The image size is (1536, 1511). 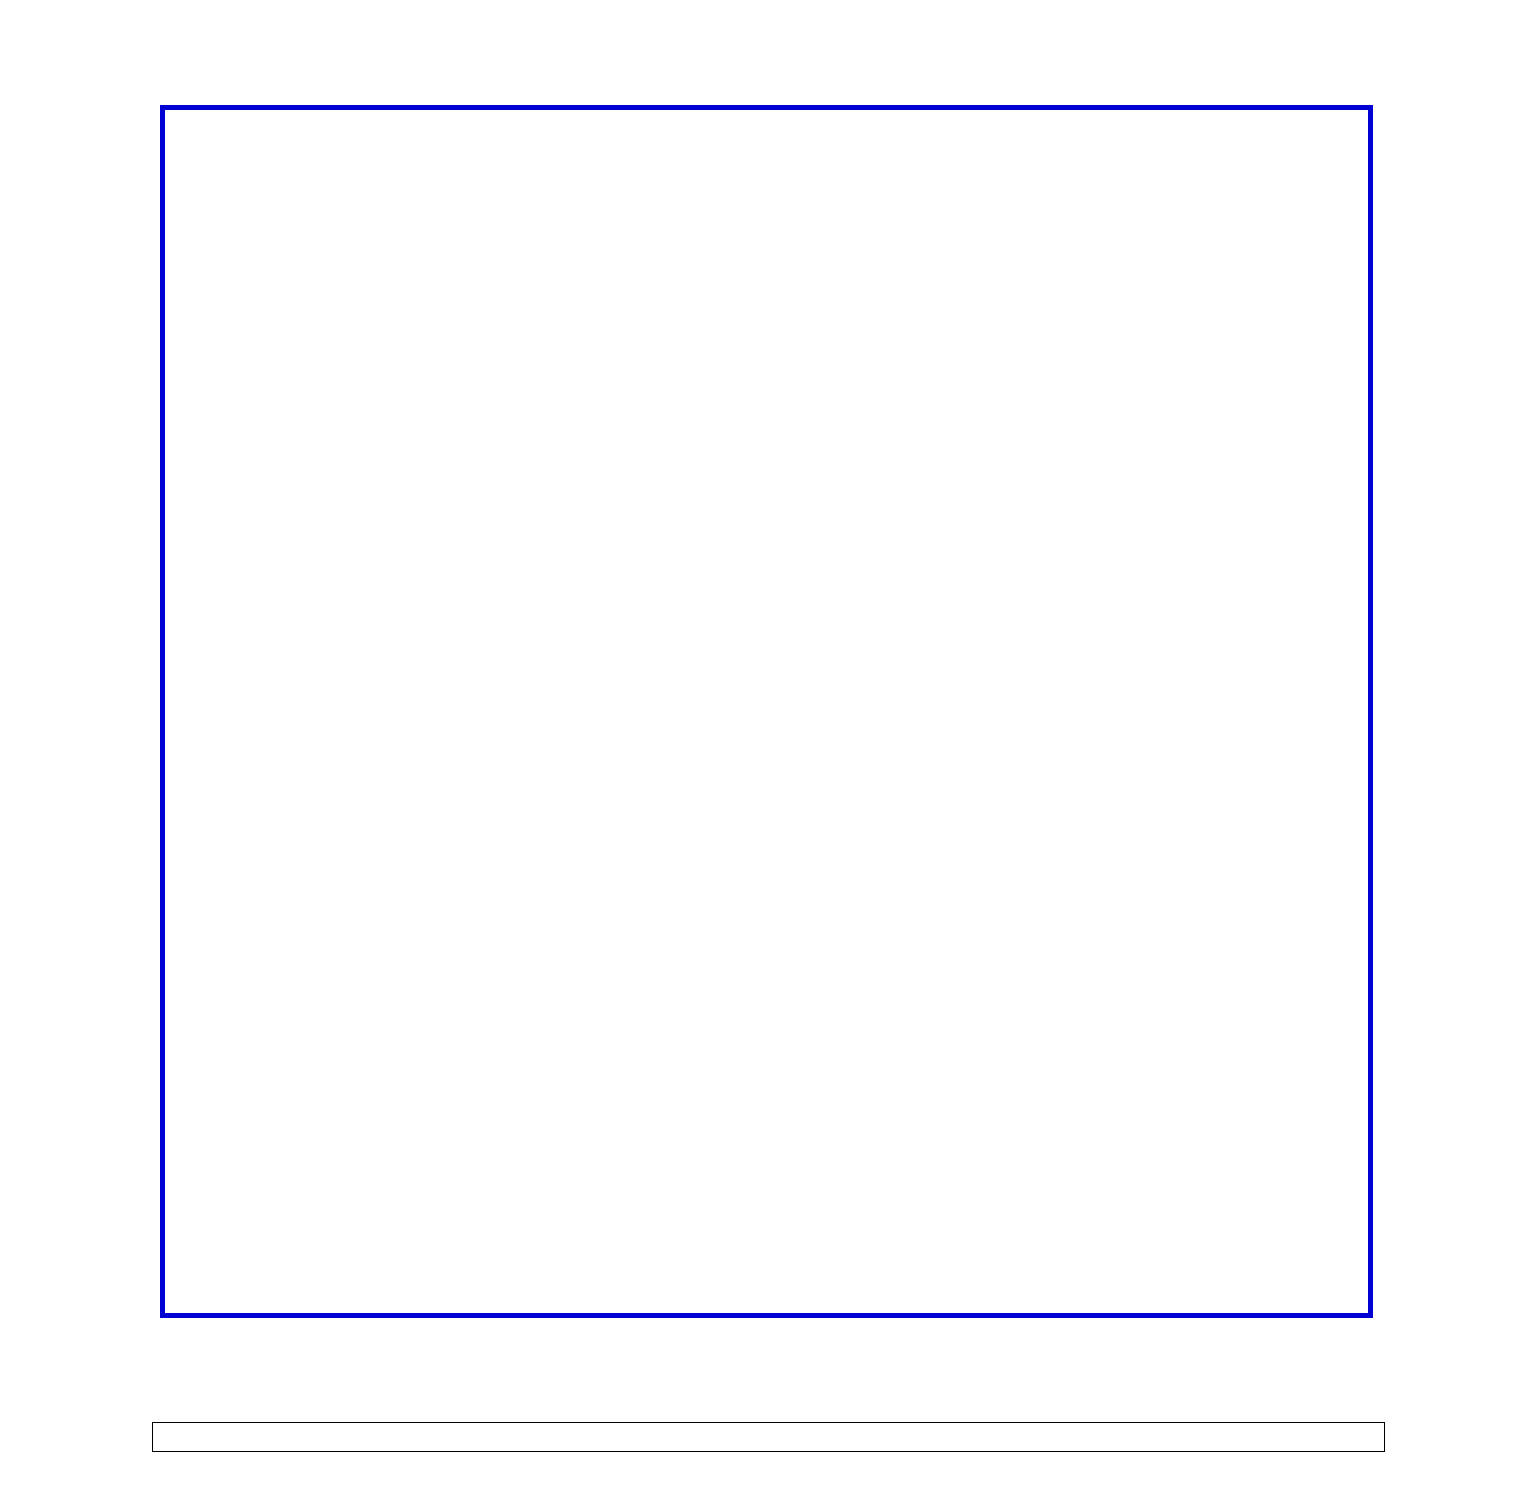 I want to click on colorbar-gradient, so click(x=768, y=1437).